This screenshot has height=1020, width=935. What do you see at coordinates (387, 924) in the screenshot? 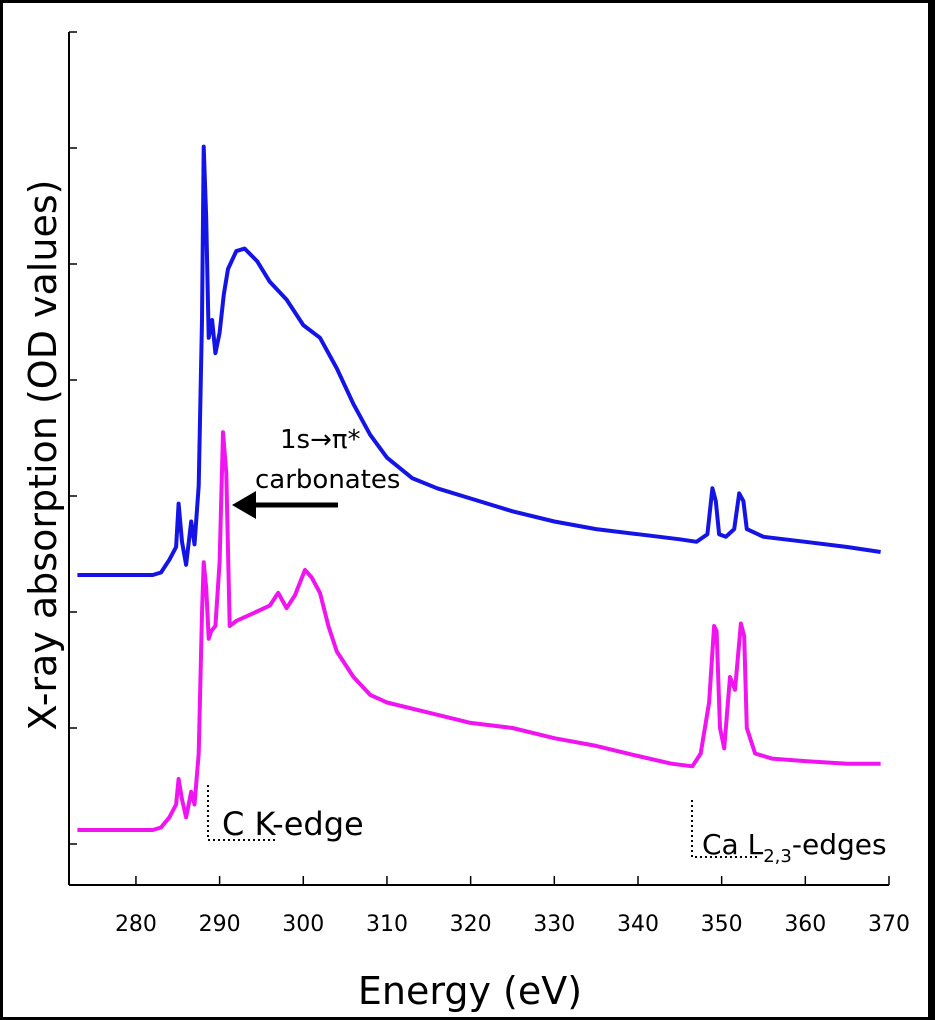
I see `x-tick-label-310: 310` at bounding box center [387, 924].